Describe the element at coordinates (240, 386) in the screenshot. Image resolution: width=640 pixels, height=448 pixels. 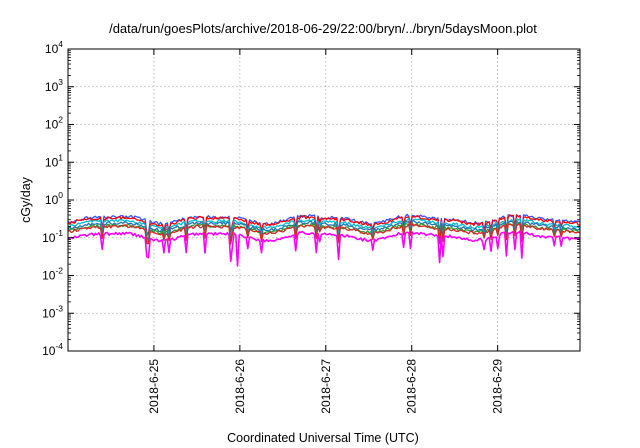
I see `x-tick-label: 2018-6-26` at that location.